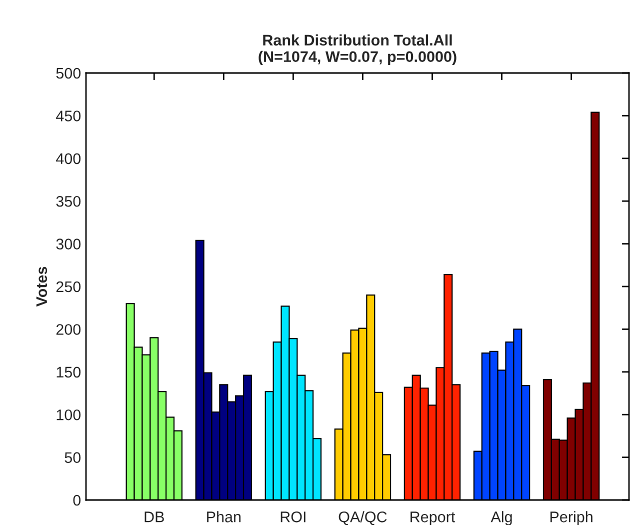 This screenshot has width=639, height=525. I want to click on x-tick-label: DB, so click(154, 517).